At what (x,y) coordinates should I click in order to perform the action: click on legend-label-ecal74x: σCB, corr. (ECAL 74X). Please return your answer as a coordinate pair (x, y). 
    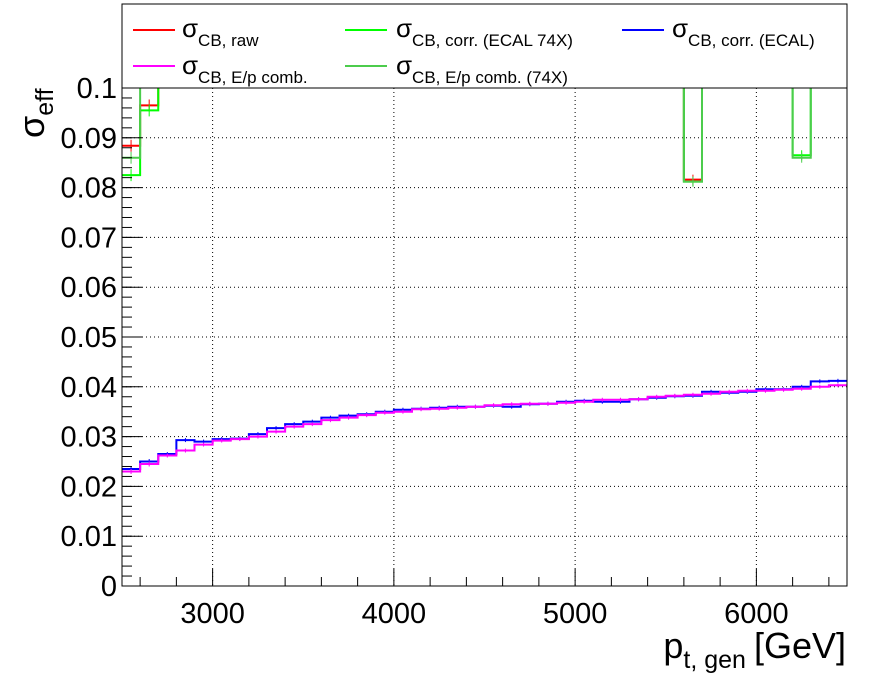
    Looking at the image, I should click on (484, 31).